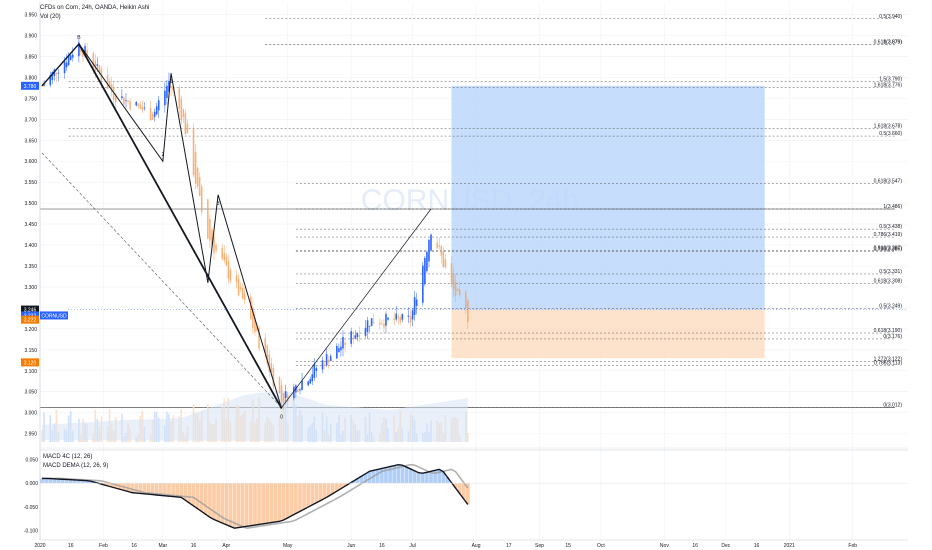 The width and height of the screenshot is (932, 550). What do you see at coordinates (54, 315) in the screenshot?
I see `symbol-tag` at bounding box center [54, 315].